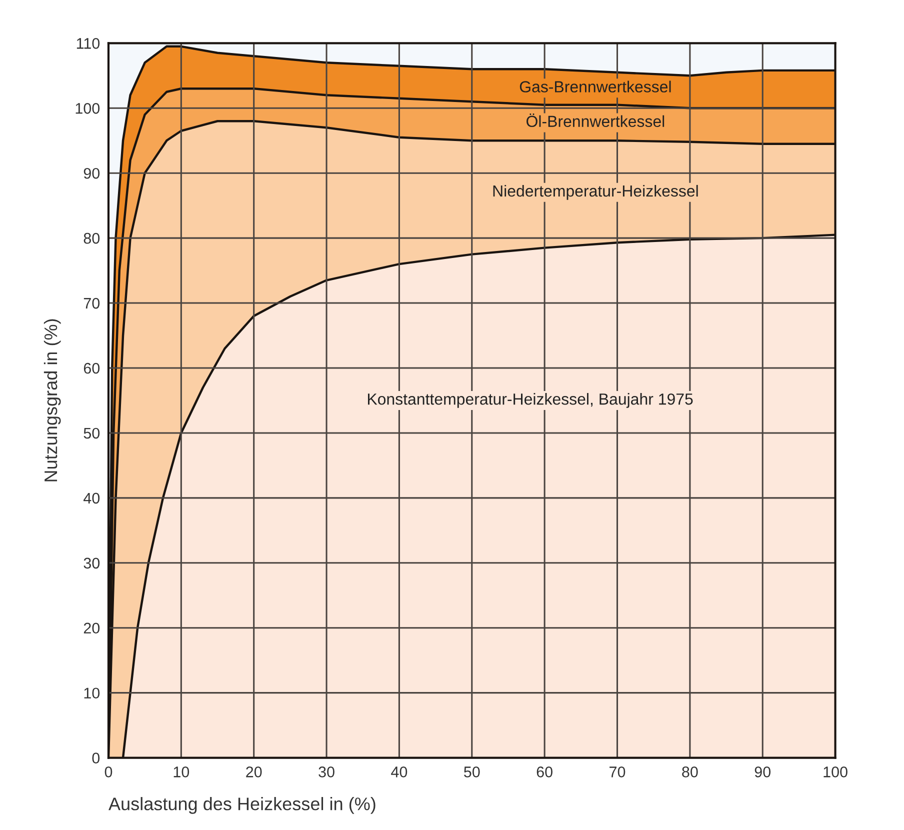 The image size is (904, 830). I want to click on y-tick-label: 40, so click(92, 498).